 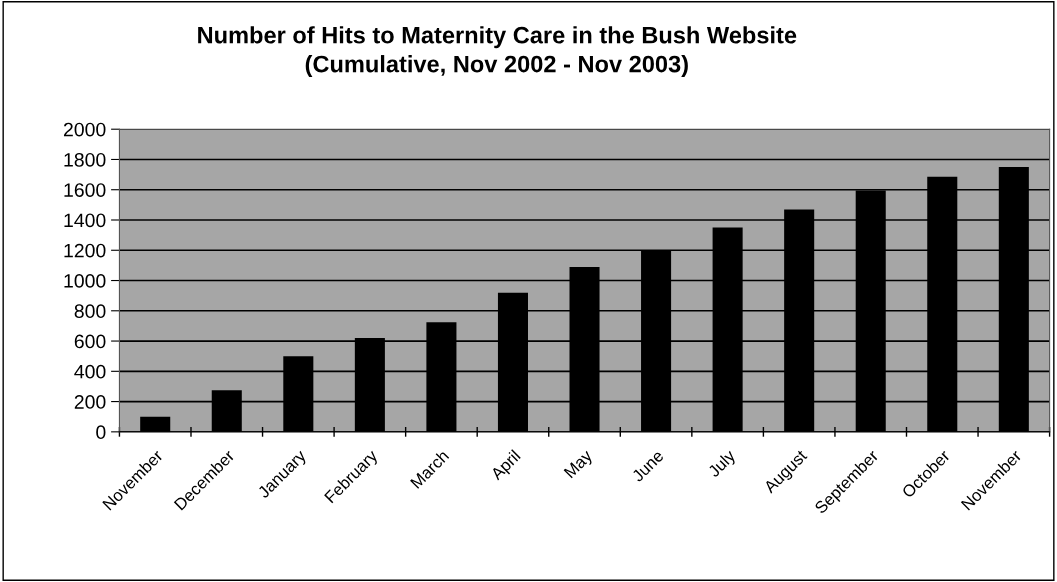 I want to click on y-tick-label: 1000, so click(x=85, y=280).